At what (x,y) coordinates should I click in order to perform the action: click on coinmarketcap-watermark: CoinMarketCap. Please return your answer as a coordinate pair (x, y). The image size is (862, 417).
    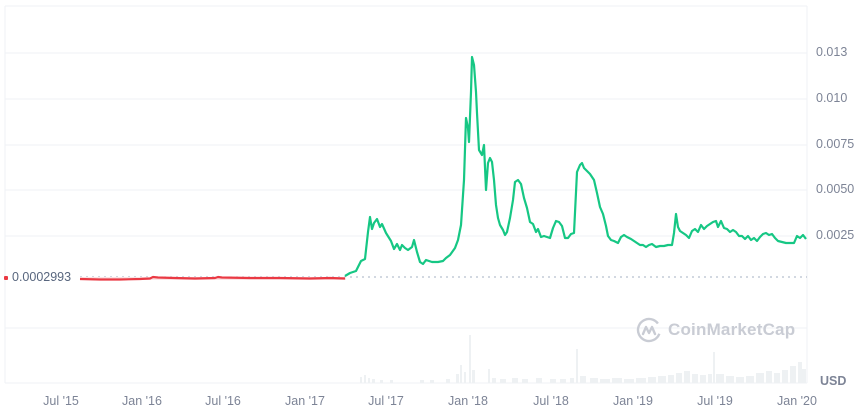
    Looking at the image, I should click on (715, 330).